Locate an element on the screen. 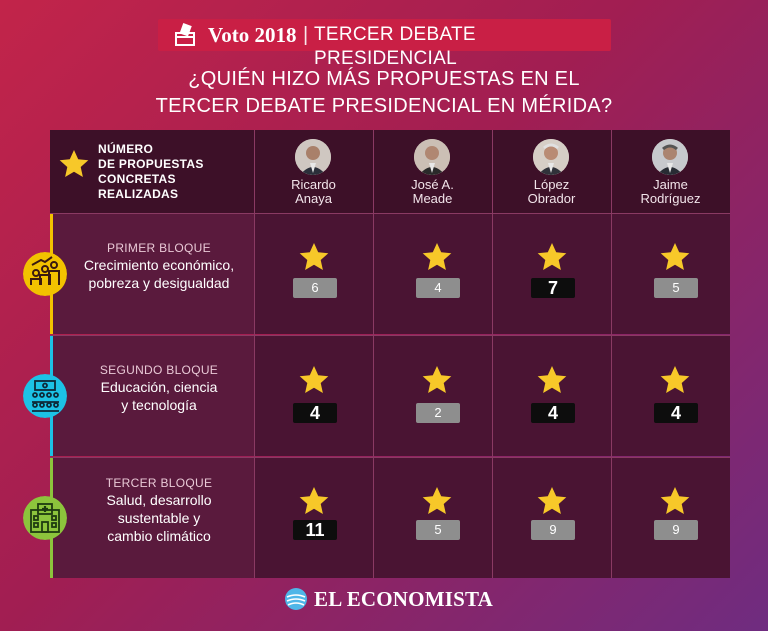  candidate-first-name: Jaime is located at coordinates (670, 184).